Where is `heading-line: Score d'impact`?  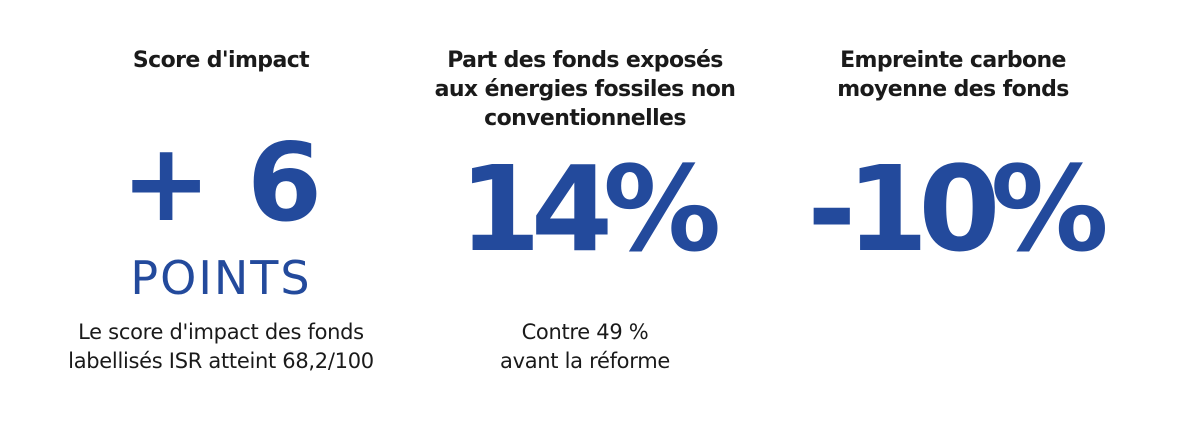 heading-line: Score d'impact is located at coordinates (221, 60).